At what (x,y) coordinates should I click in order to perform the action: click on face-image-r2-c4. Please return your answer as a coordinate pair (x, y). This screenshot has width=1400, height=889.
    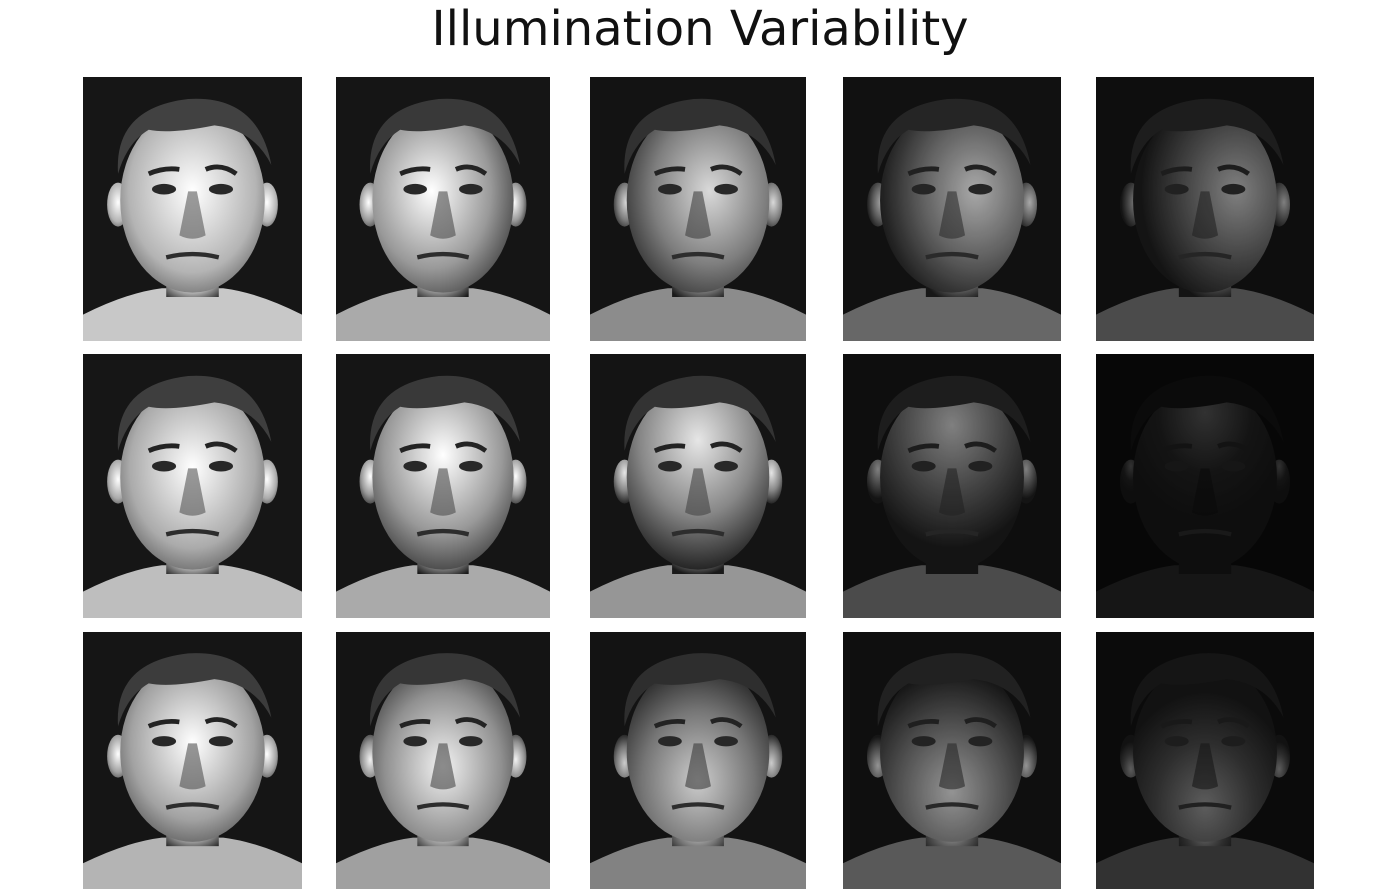
    Looking at the image, I should click on (952, 486).